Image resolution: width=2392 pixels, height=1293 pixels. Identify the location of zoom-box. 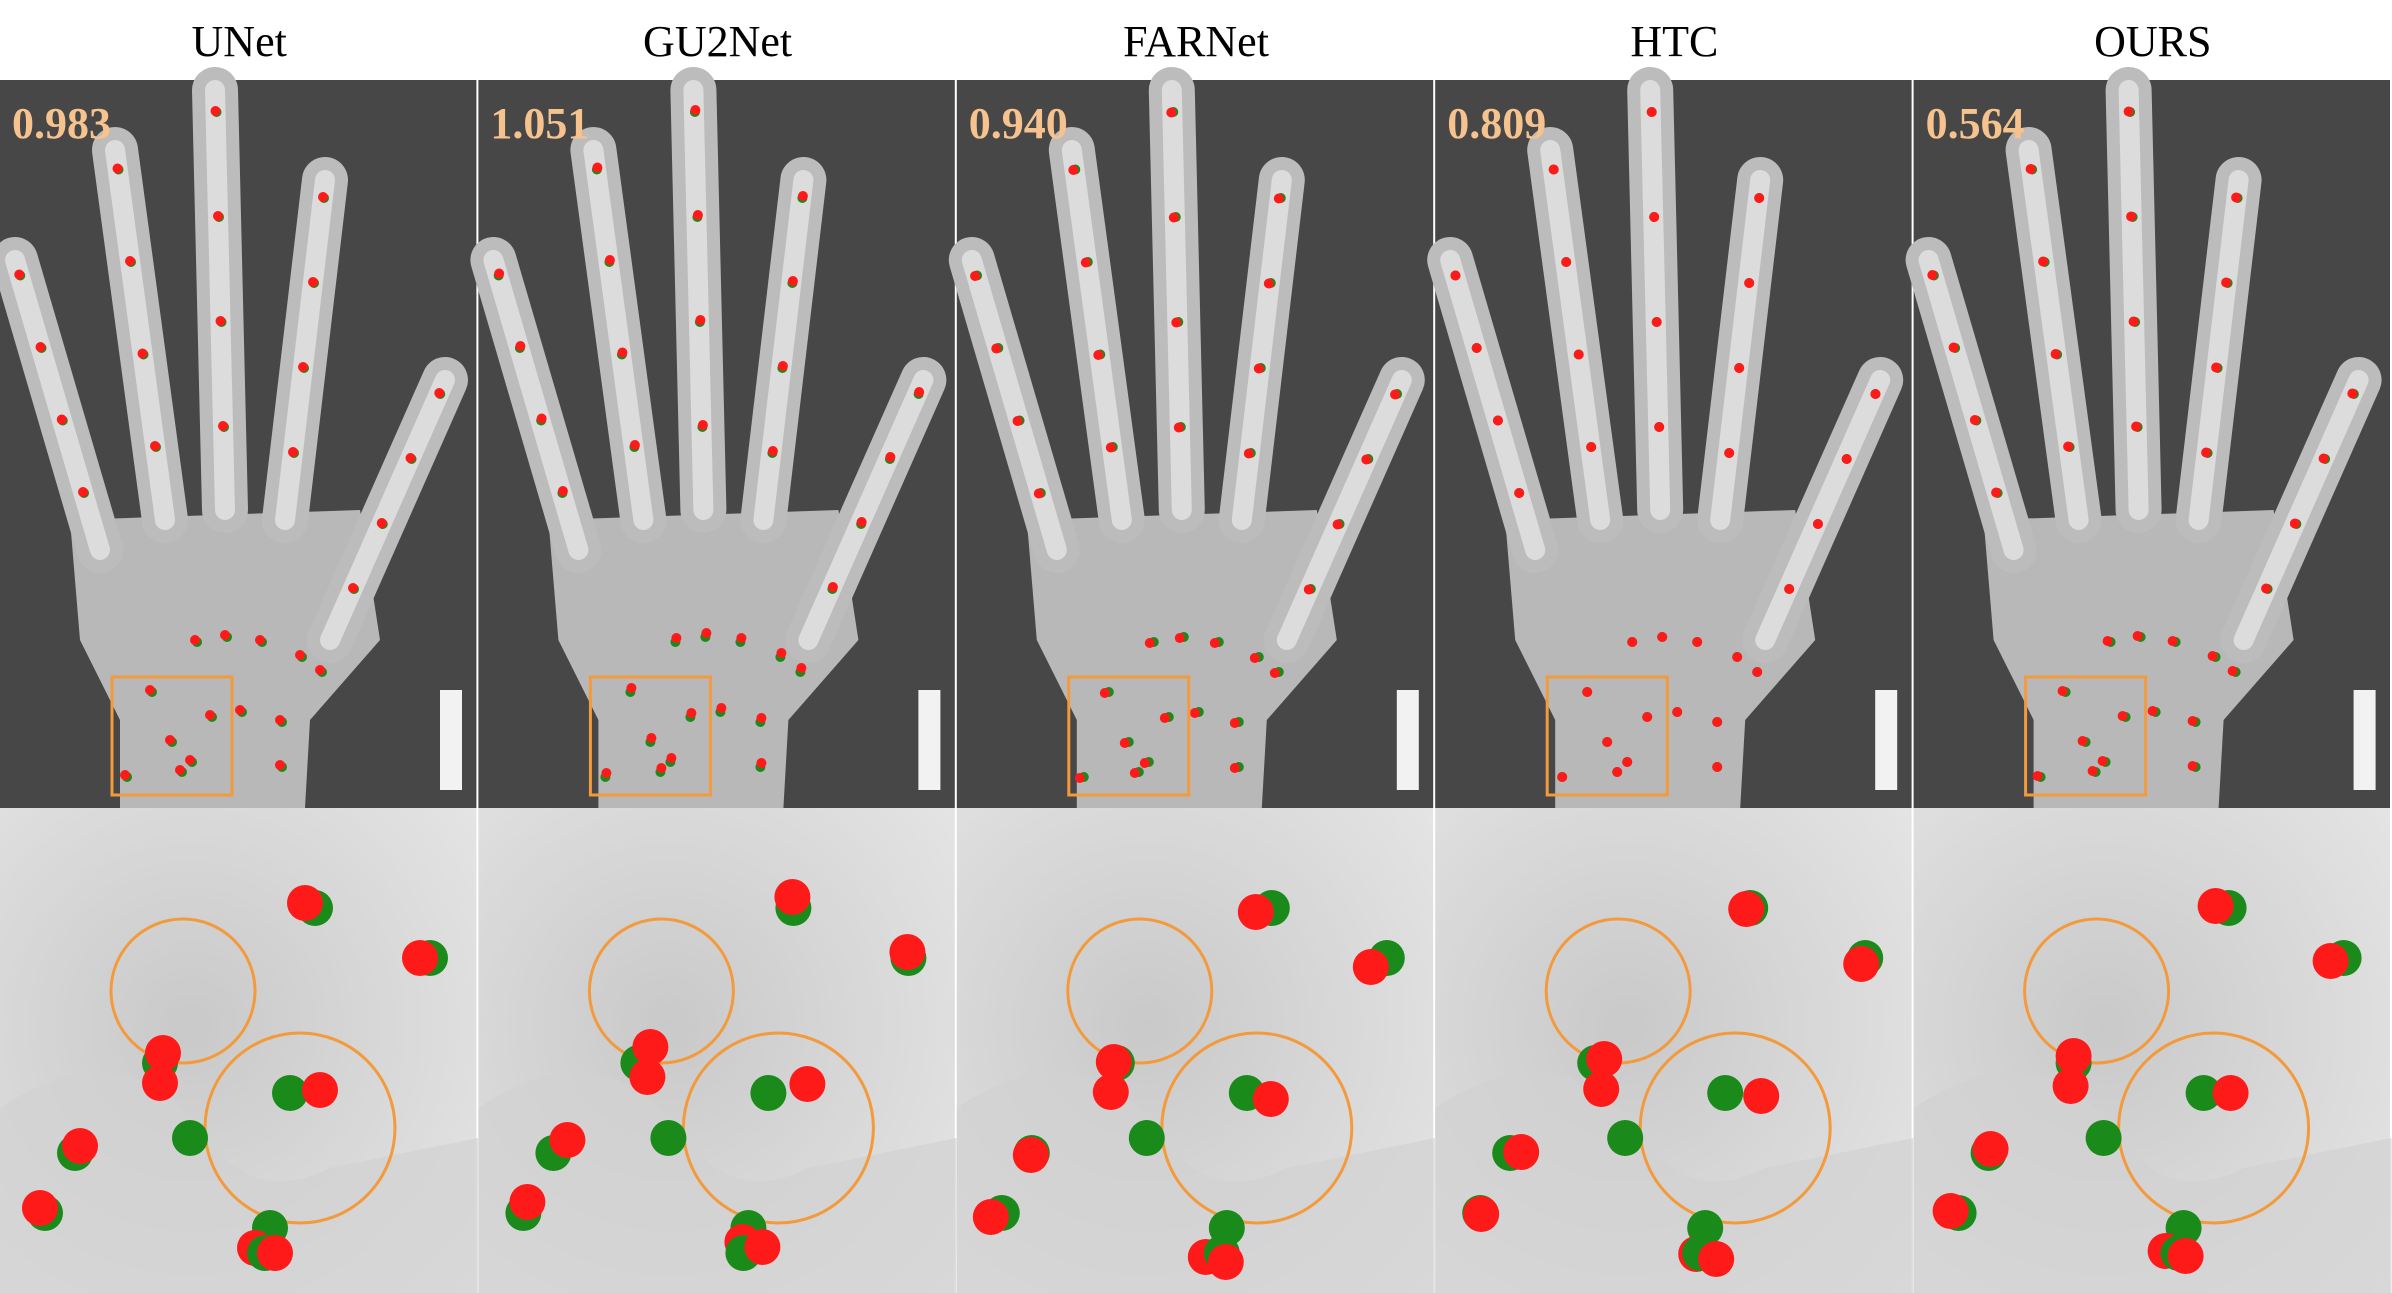
(2086, 736).